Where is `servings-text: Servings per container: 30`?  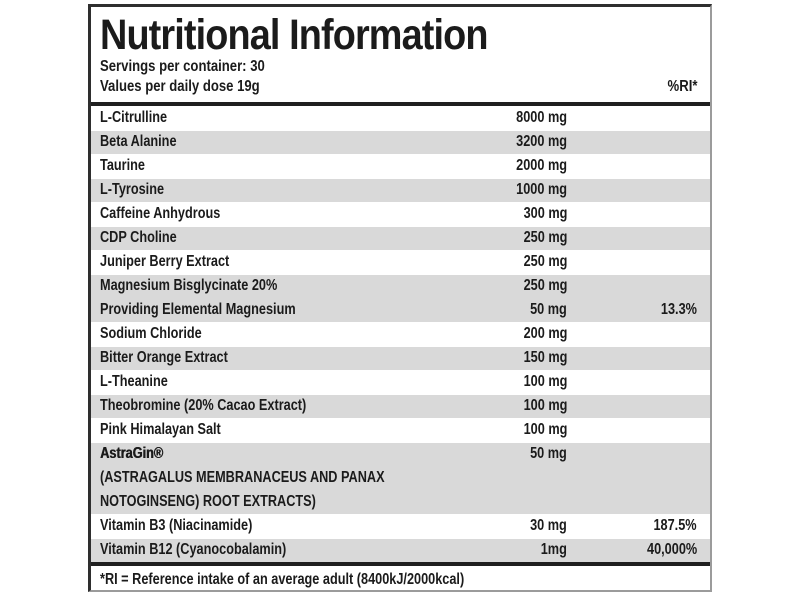 servings-text: Servings per container: 30 is located at coordinates (182, 66).